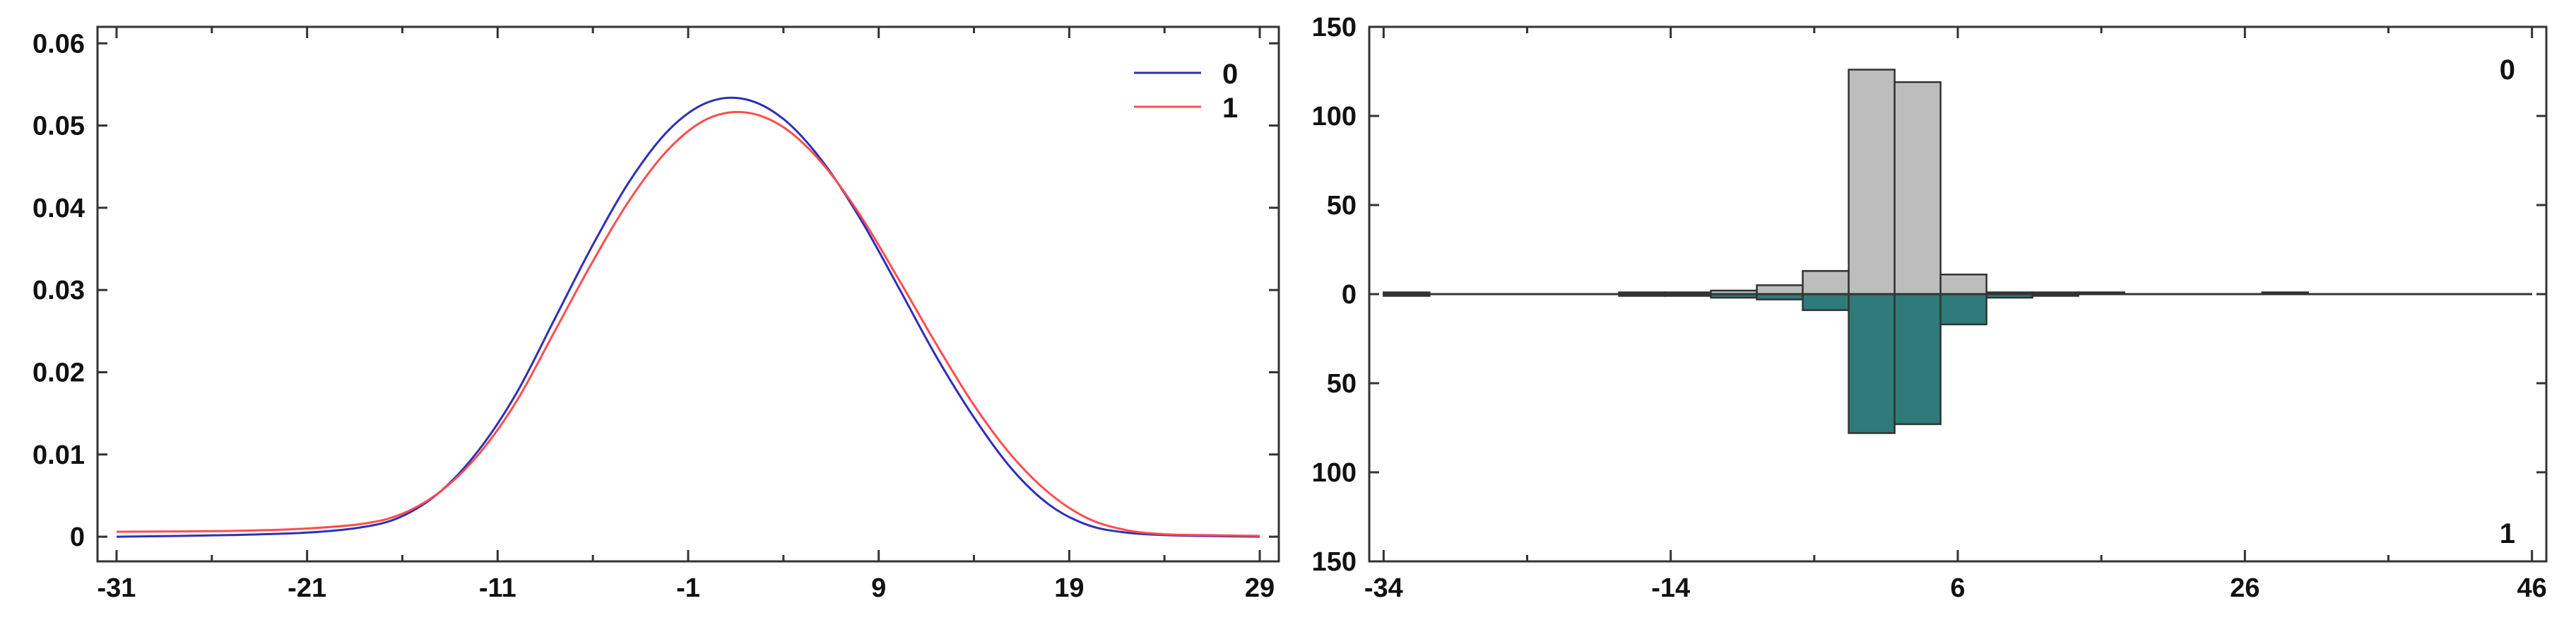  I want to click on y-tick-label: 0.02, so click(59, 373).